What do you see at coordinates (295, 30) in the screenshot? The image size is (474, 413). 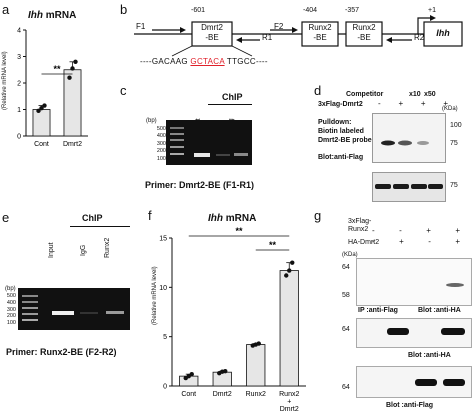 I see `f2-arrowhead` at bounding box center [295, 30].